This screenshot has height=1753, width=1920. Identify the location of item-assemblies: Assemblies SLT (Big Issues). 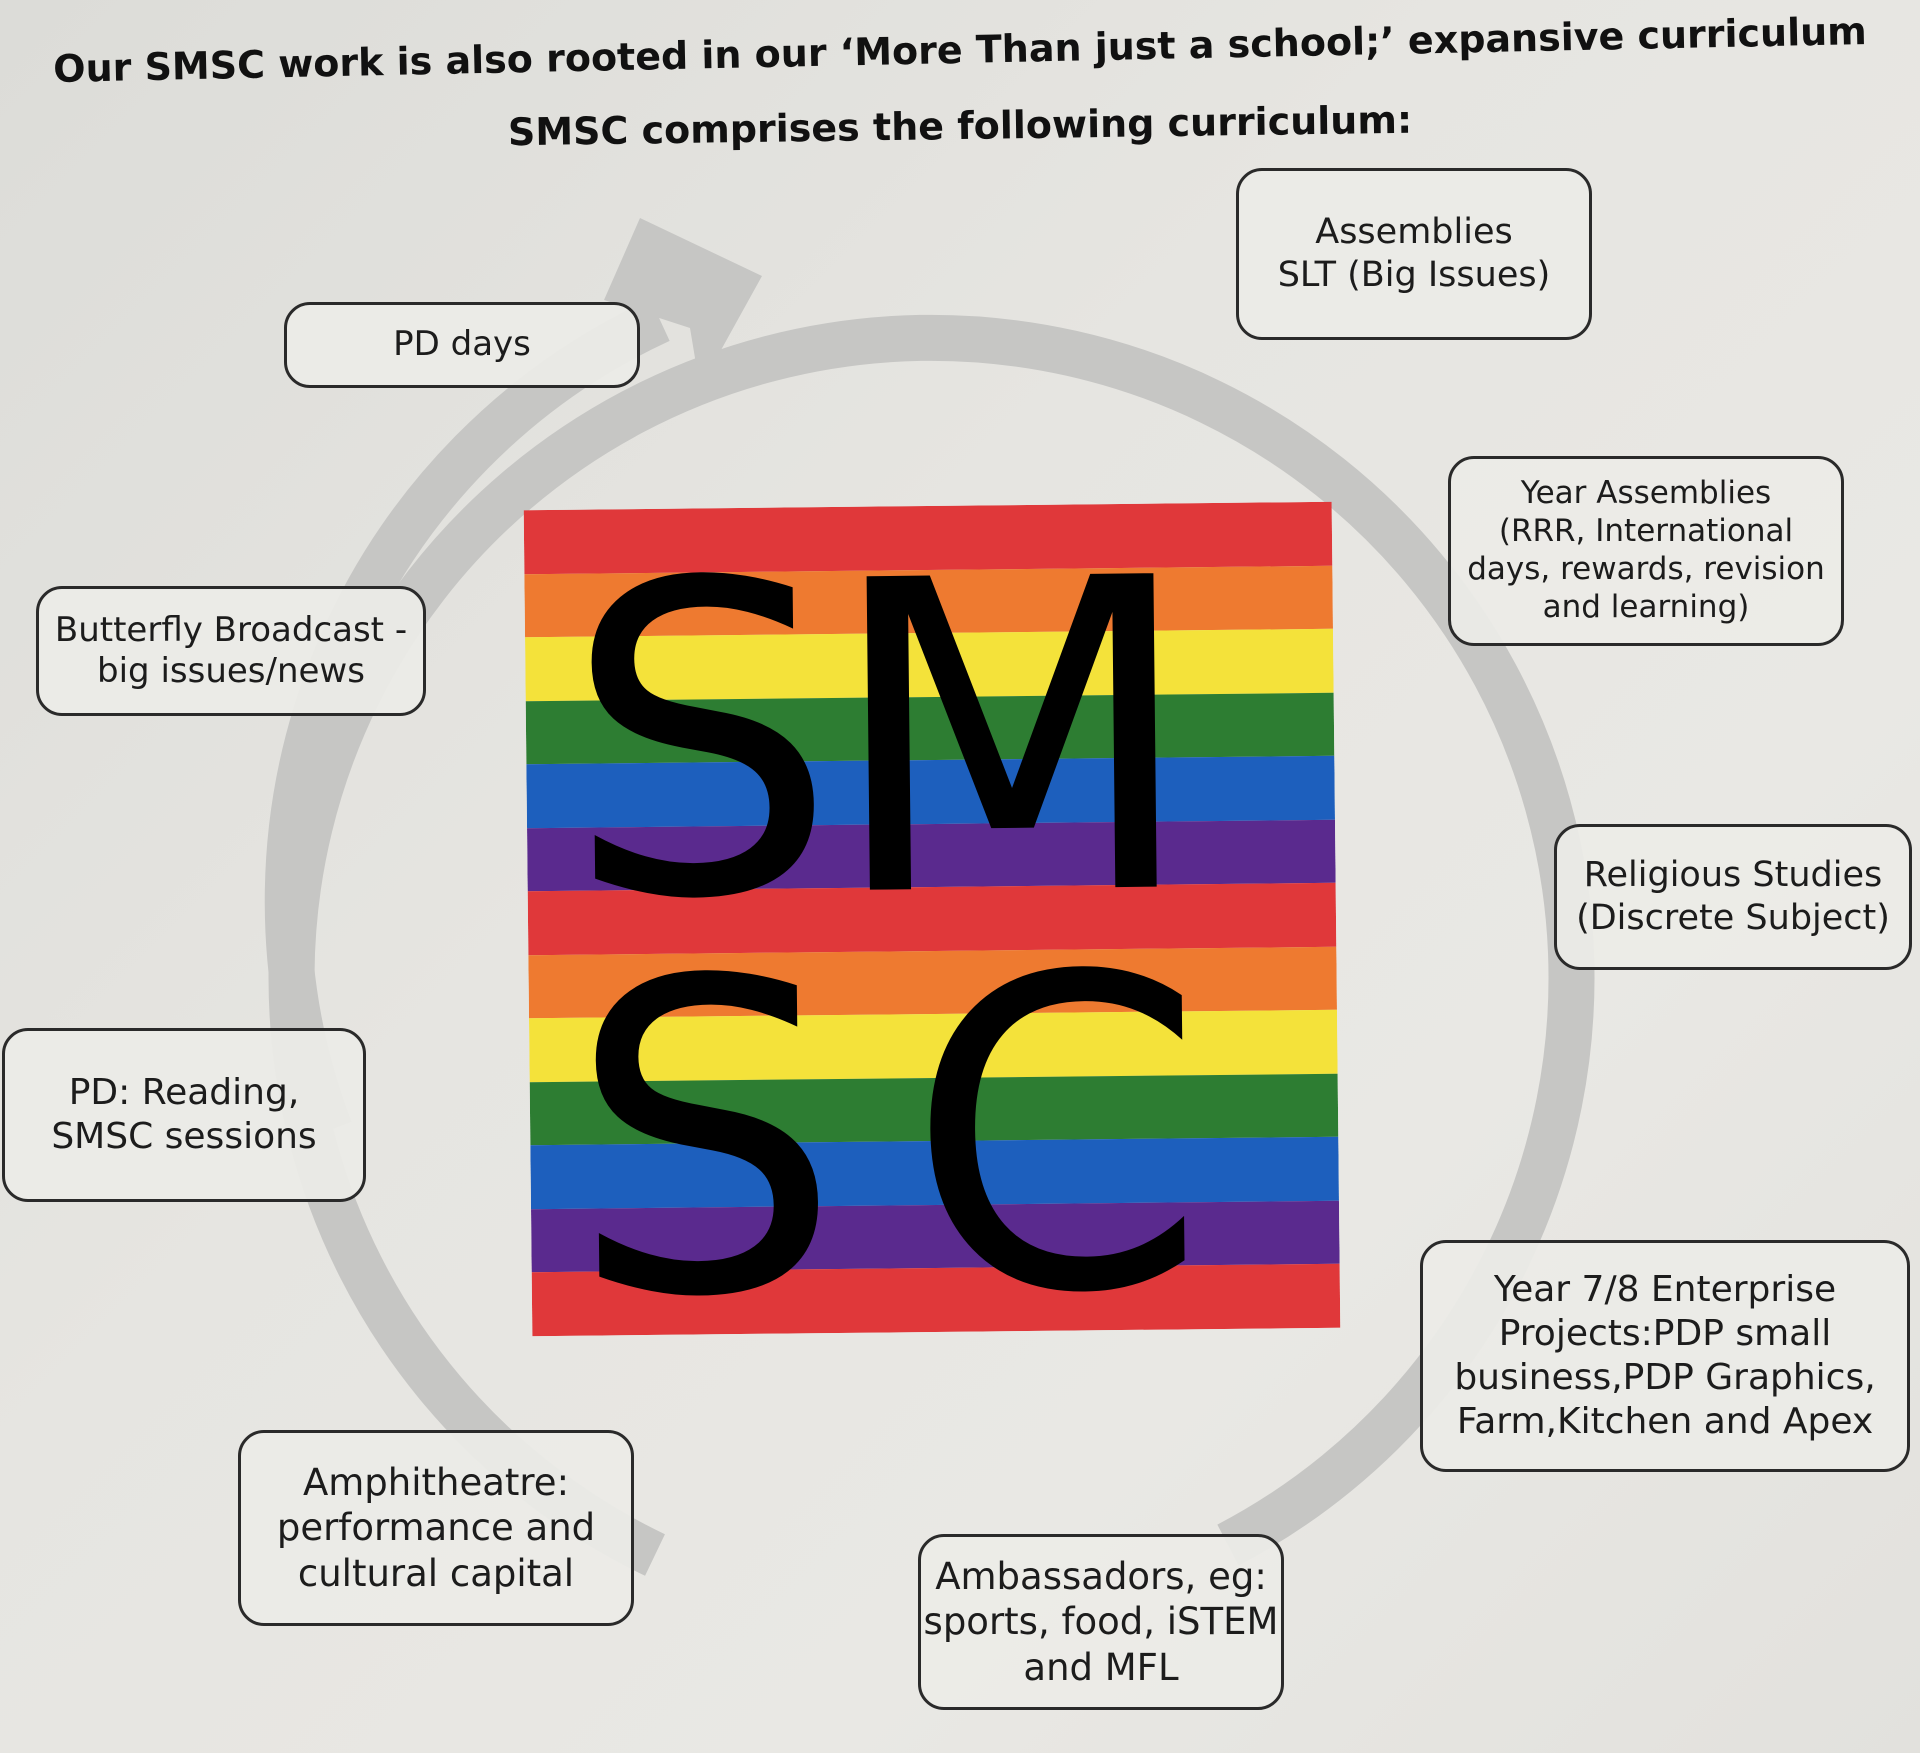
(1414, 254).